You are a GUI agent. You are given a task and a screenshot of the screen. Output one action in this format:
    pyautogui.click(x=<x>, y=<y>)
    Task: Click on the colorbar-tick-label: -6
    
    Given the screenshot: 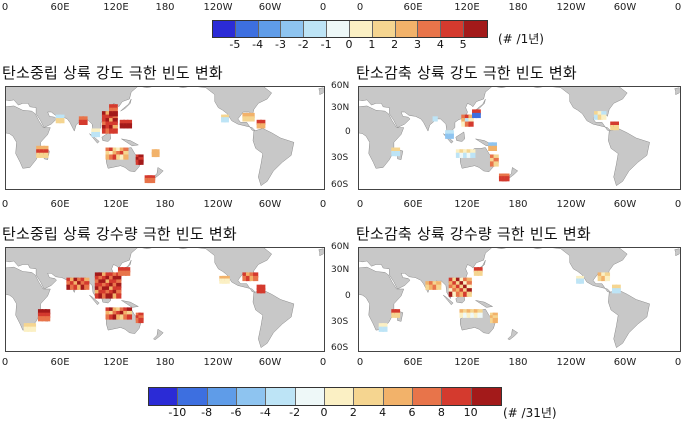 What is the action you would take?
    pyautogui.click(x=236, y=412)
    